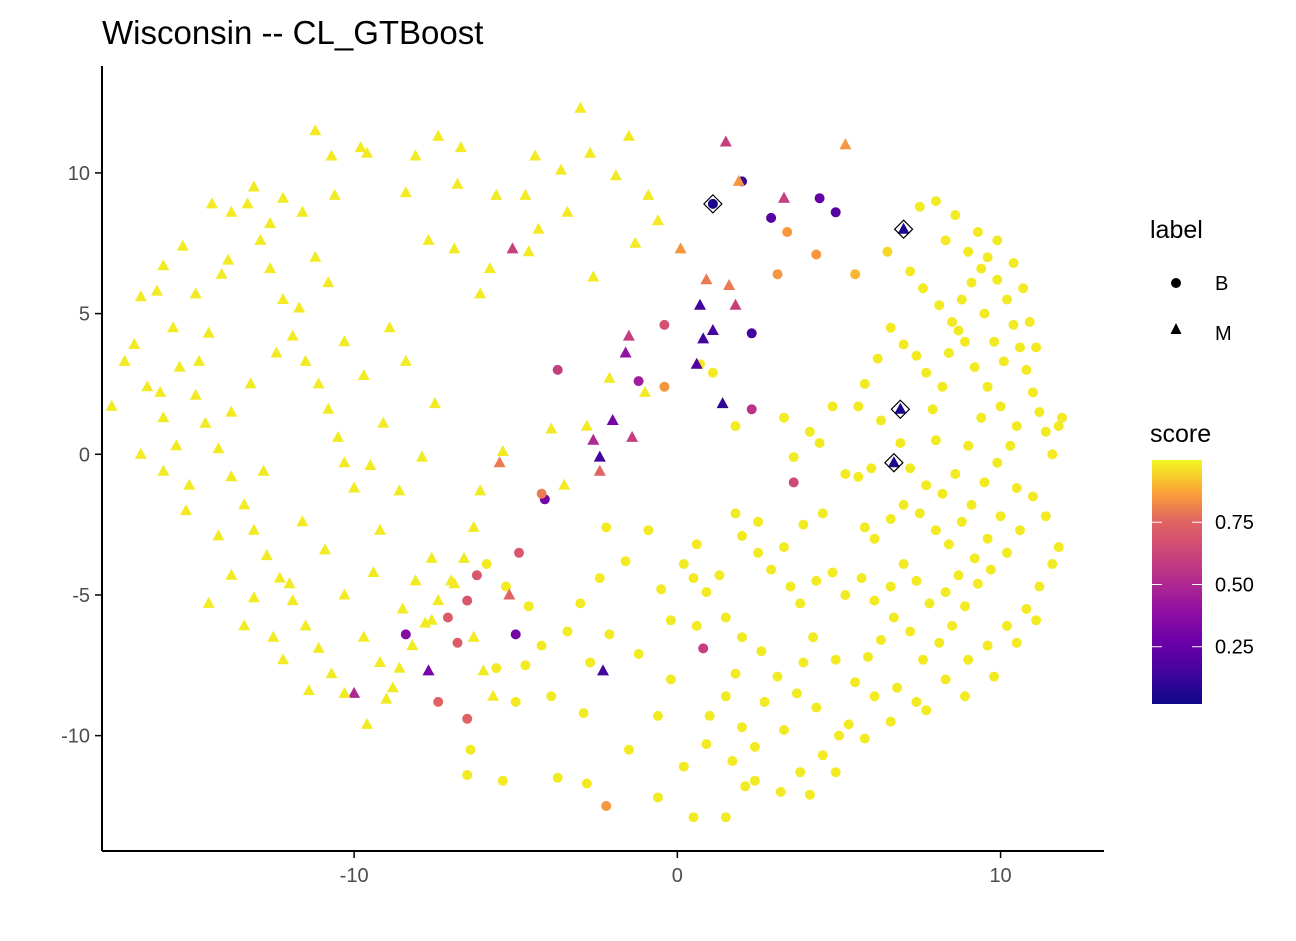 The image size is (1296, 941). What do you see at coordinates (292, 32) in the screenshot?
I see `chart-title: Wisconsin -- CL_GTBoost` at bounding box center [292, 32].